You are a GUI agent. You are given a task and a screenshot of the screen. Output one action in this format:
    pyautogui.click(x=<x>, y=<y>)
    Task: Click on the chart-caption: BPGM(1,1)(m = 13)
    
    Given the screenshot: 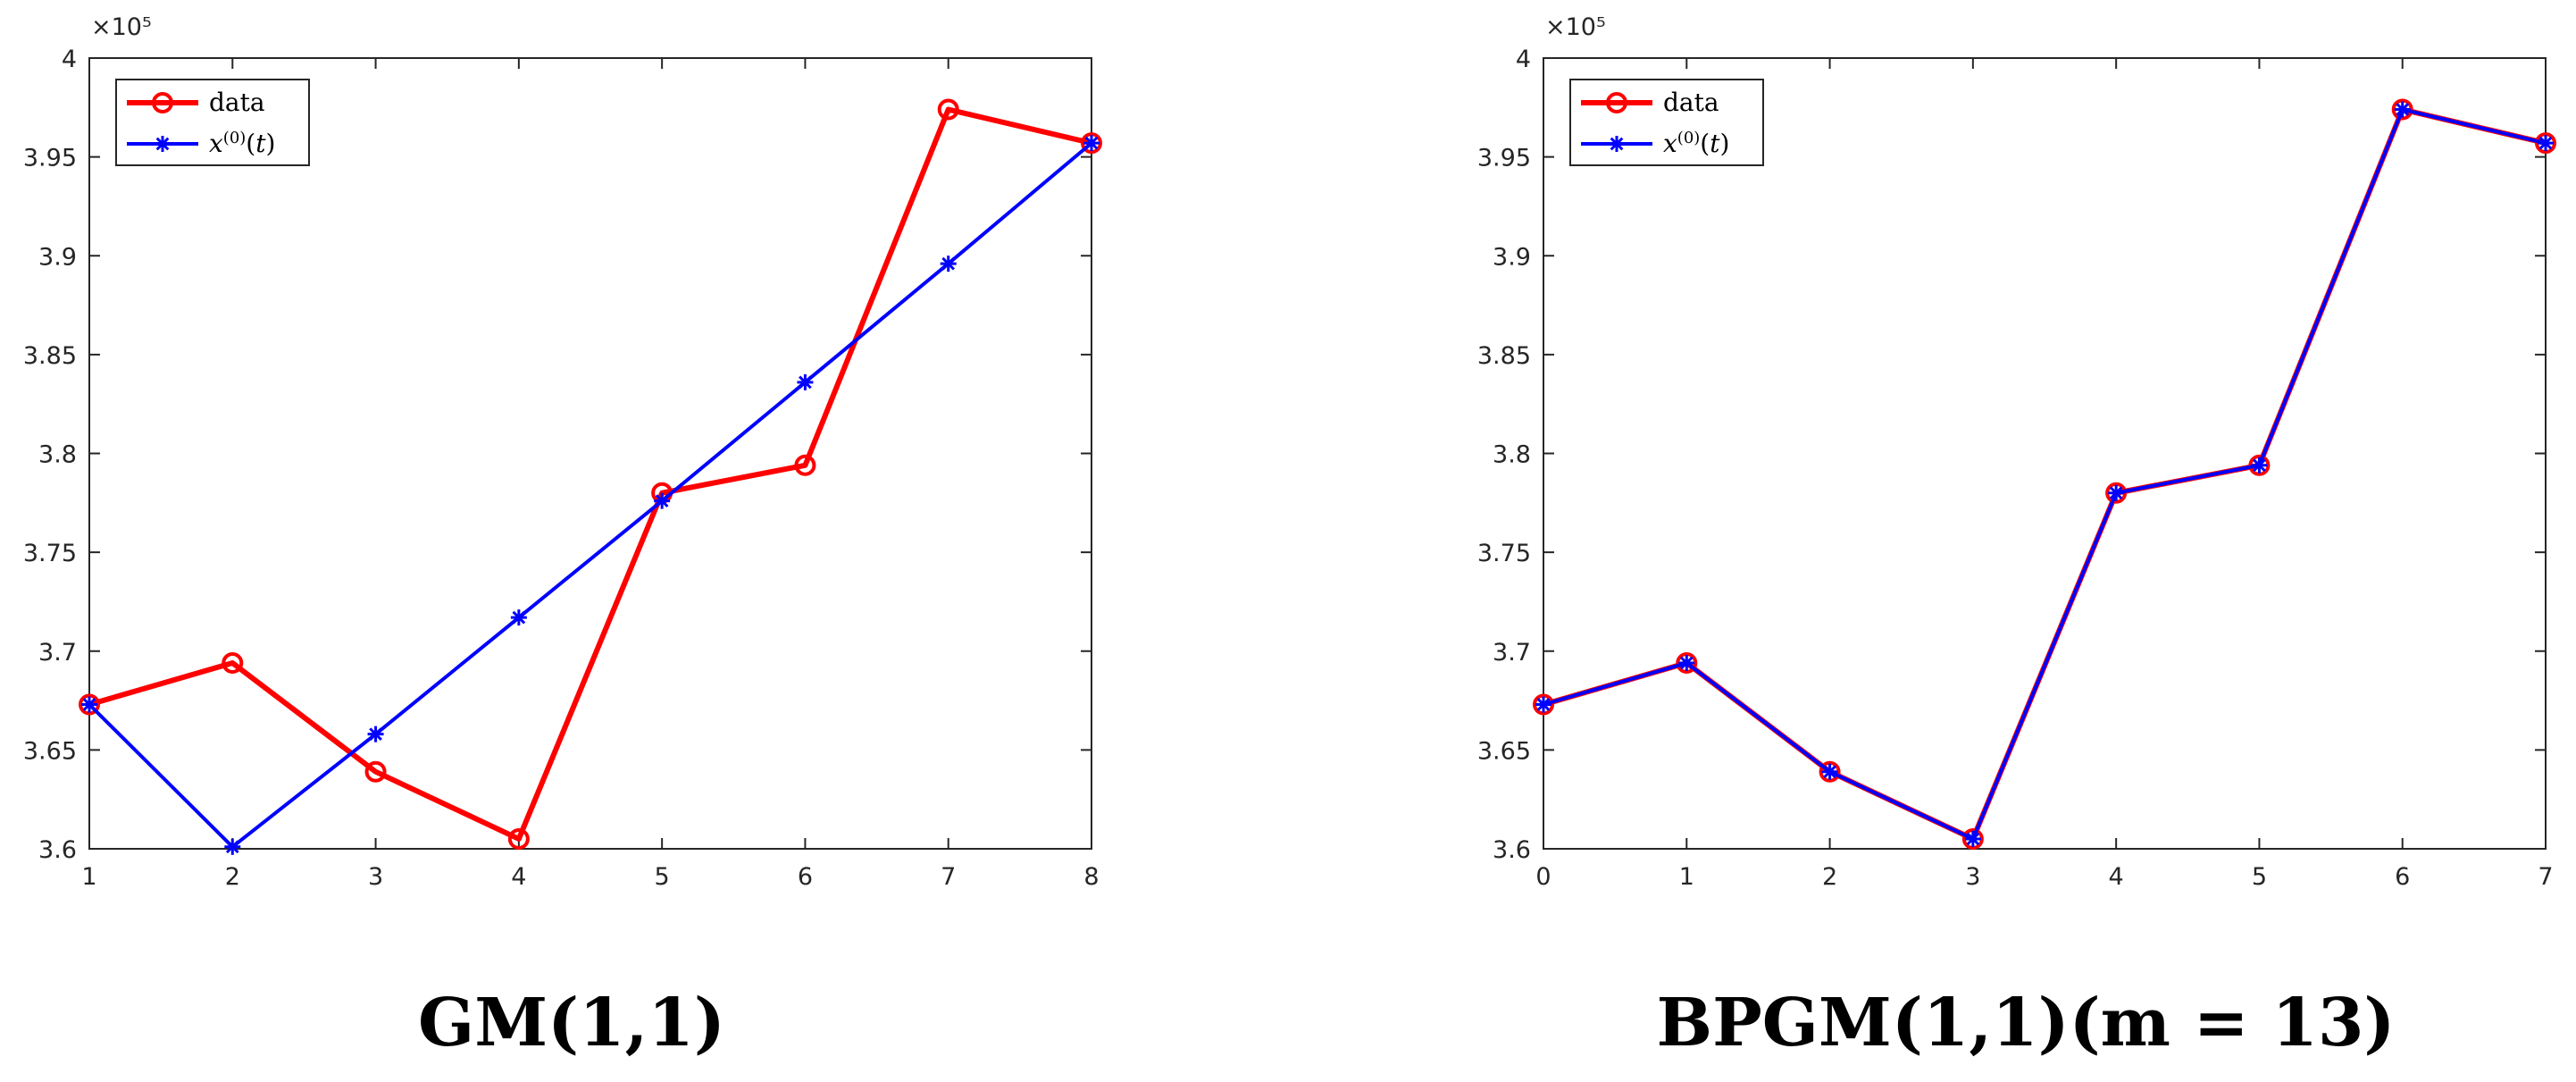 What is the action you would take?
    pyautogui.click(x=2027, y=1023)
    